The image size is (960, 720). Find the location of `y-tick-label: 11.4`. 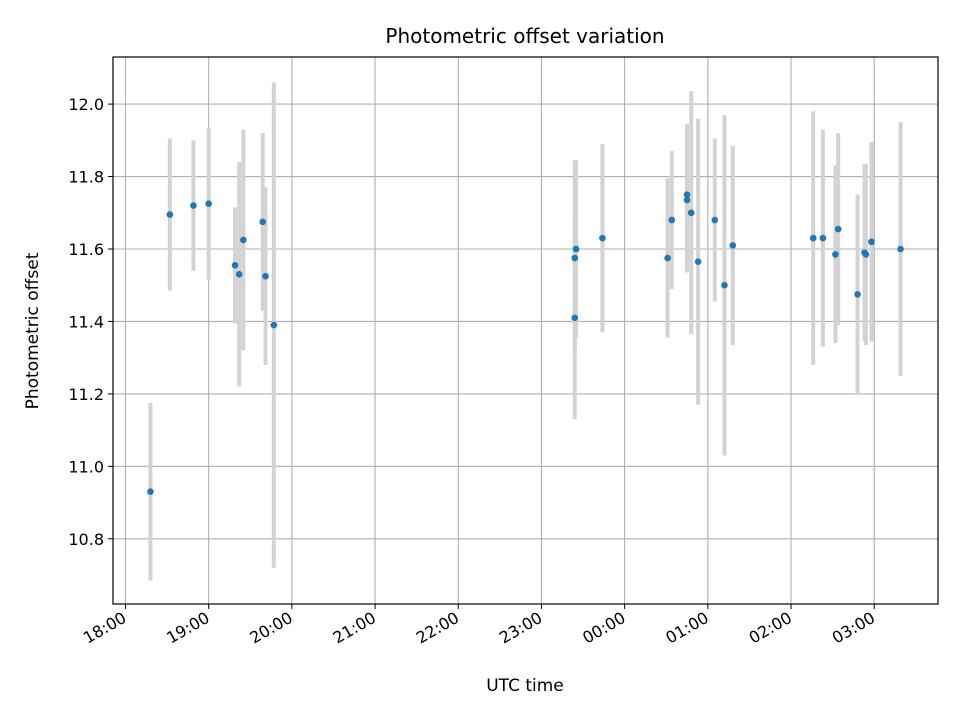

y-tick-label: 11.4 is located at coordinates (86, 321).